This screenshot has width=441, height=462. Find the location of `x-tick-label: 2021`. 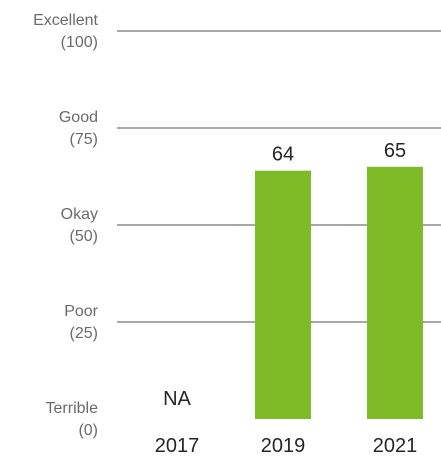

x-tick-label: 2021 is located at coordinates (395, 446).